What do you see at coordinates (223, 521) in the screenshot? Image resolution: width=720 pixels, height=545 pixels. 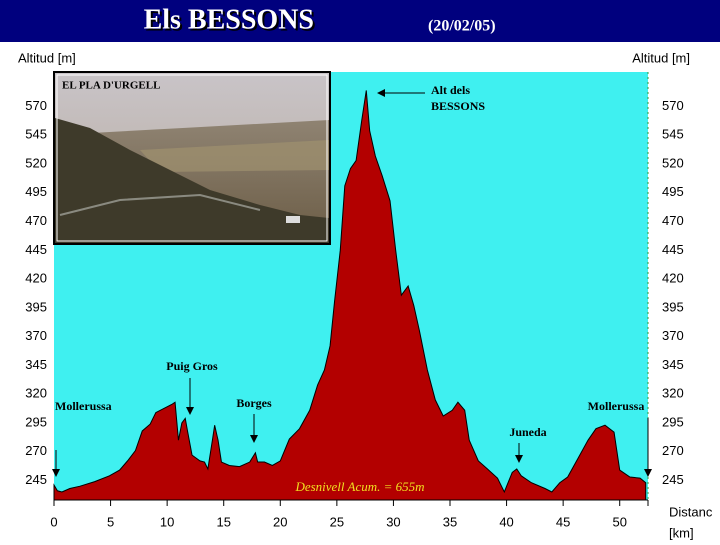 I see `x-tick-label: 15` at bounding box center [223, 521].